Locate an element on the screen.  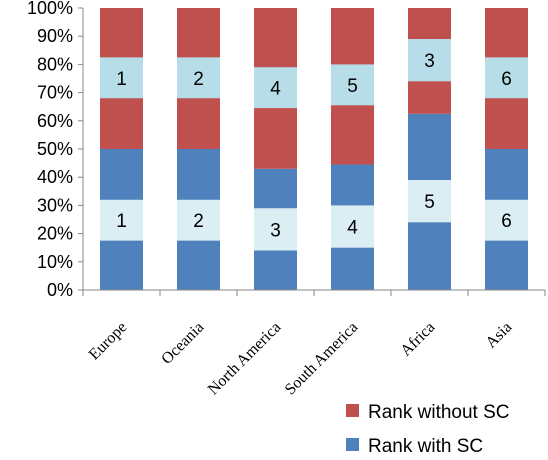
x-category-label: Oceania is located at coordinates (182, 343).